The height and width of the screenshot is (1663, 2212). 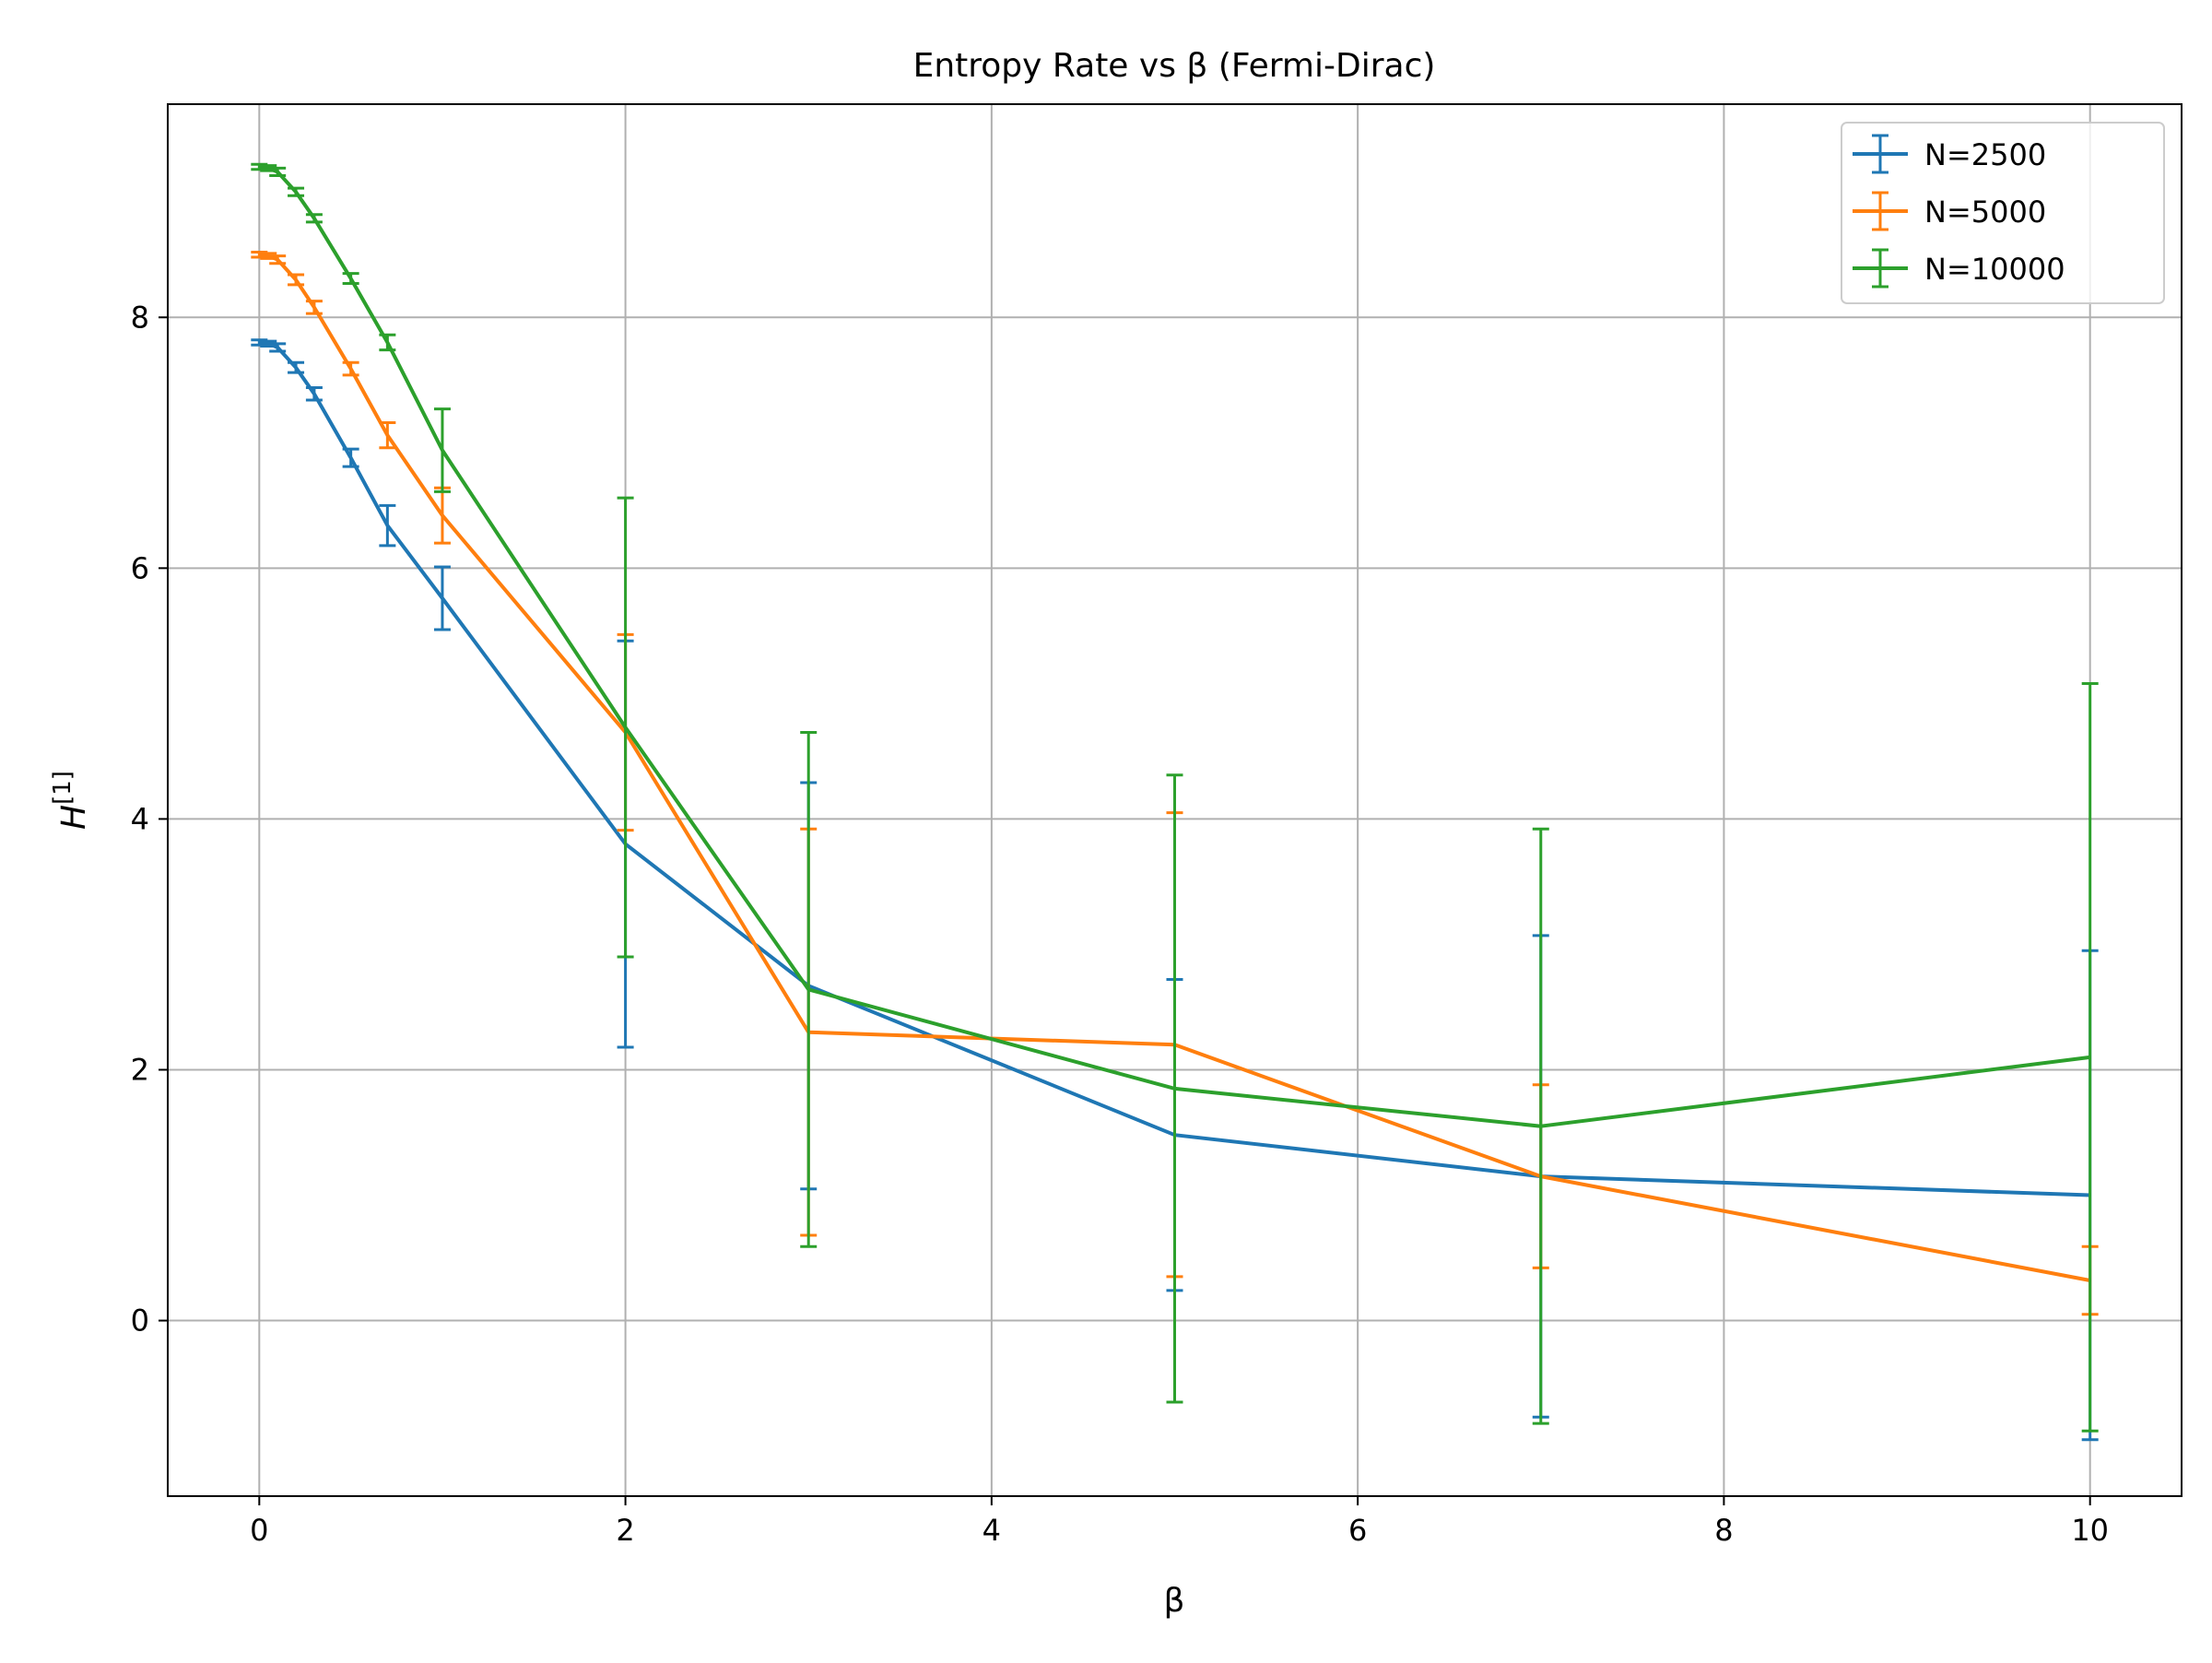 What do you see at coordinates (140, 818) in the screenshot?
I see `y-tick-label: 4` at bounding box center [140, 818].